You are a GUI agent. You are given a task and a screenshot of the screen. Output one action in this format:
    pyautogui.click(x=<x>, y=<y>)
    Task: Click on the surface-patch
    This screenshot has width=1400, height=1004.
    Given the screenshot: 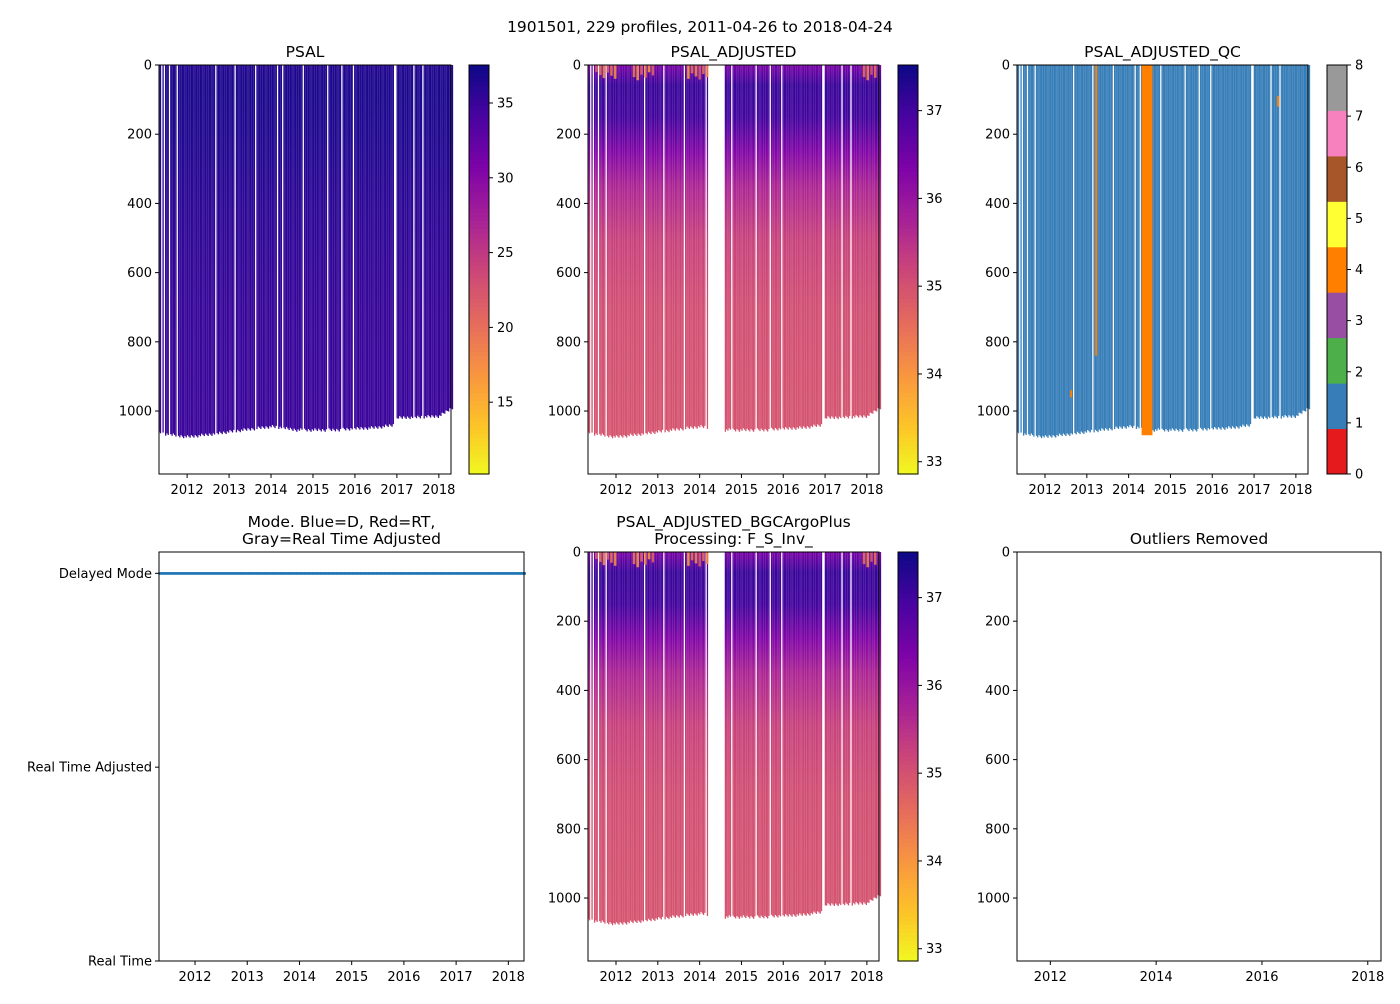 What is the action you would take?
    pyautogui.click(x=699, y=72)
    